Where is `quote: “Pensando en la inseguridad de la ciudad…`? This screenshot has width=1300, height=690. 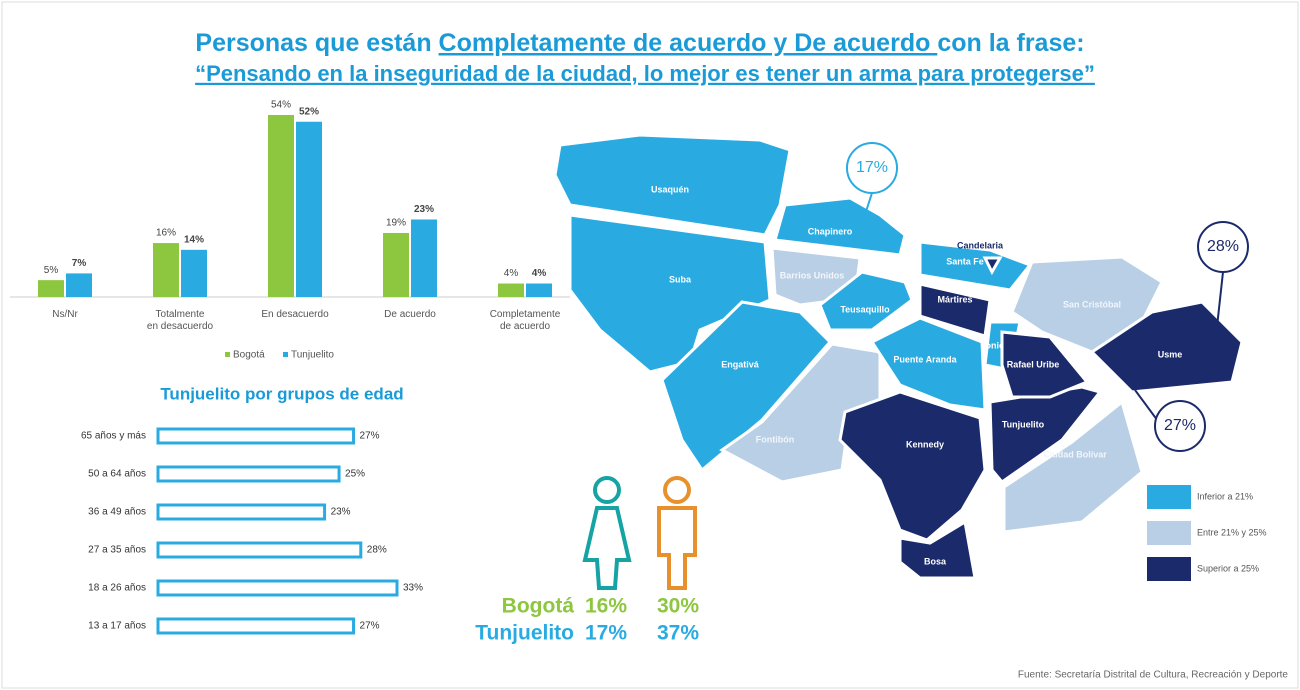 quote: “Pensando en la inseguridad de la ciudad… is located at coordinates (645, 73).